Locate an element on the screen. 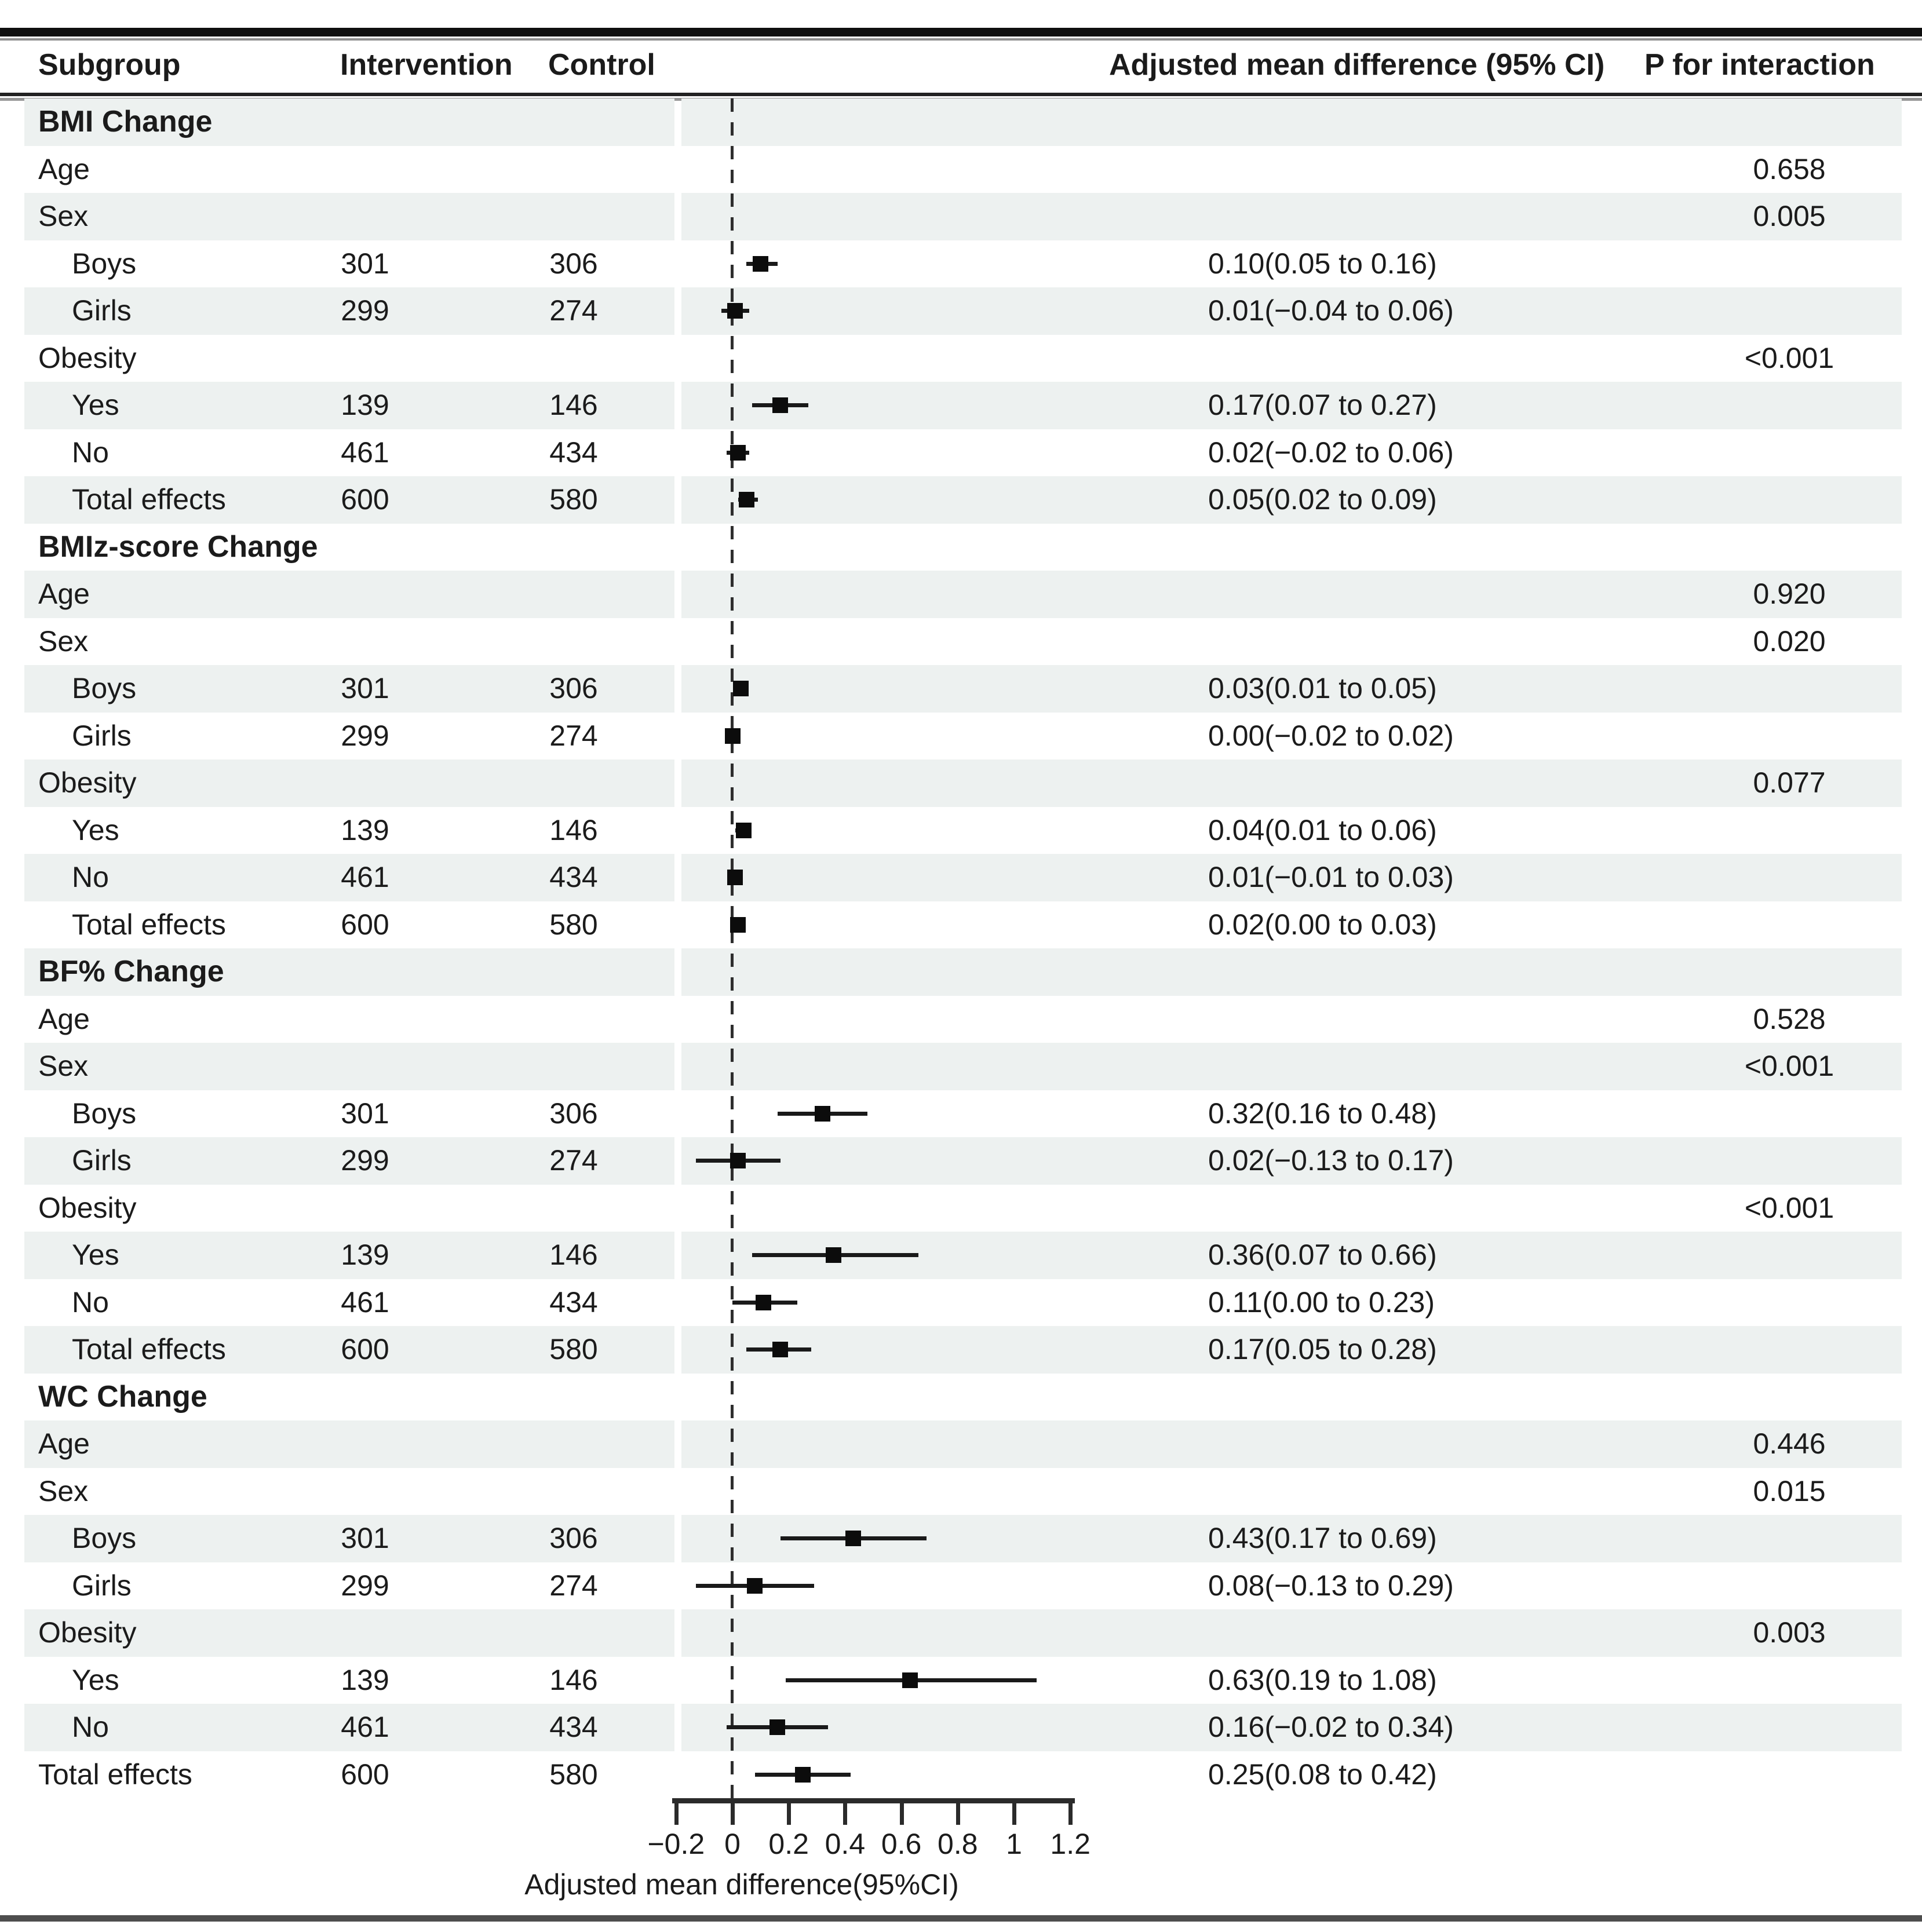 The width and height of the screenshot is (1922, 1932). ci-text-value: 0.05(0.02 to 0.09) is located at coordinates (1322, 500).